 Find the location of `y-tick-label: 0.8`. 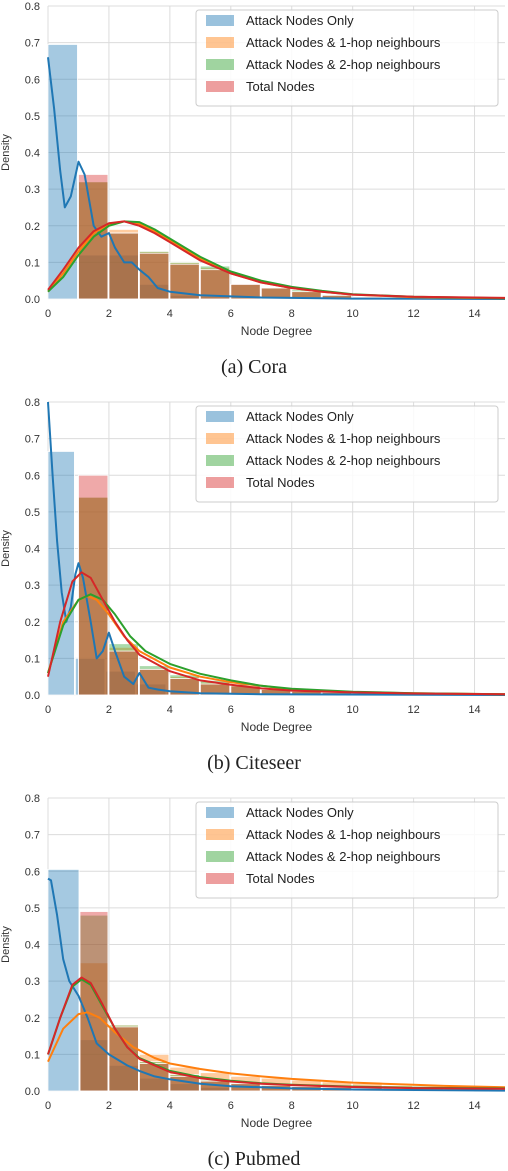

y-tick-label: 0.8 is located at coordinates (32, 403).